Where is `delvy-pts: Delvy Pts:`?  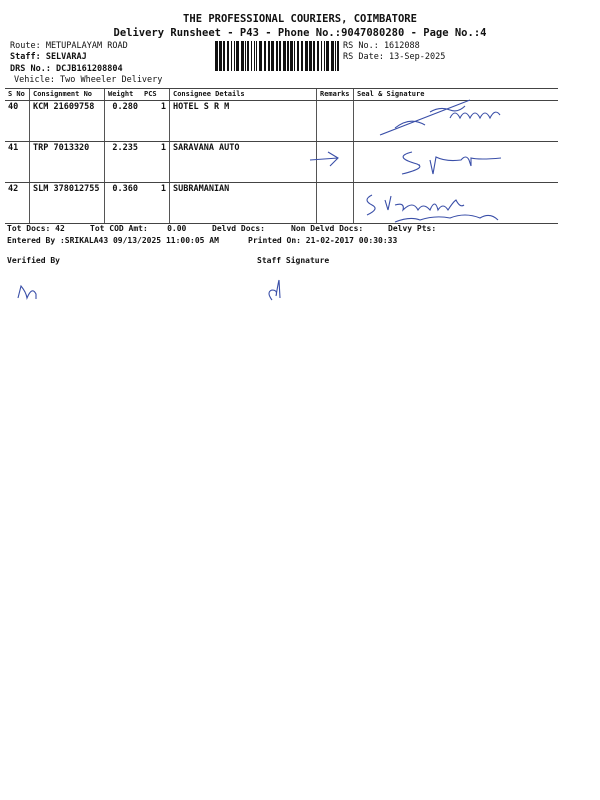 delvy-pts: Delvy Pts: is located at coordinates (412, 228).